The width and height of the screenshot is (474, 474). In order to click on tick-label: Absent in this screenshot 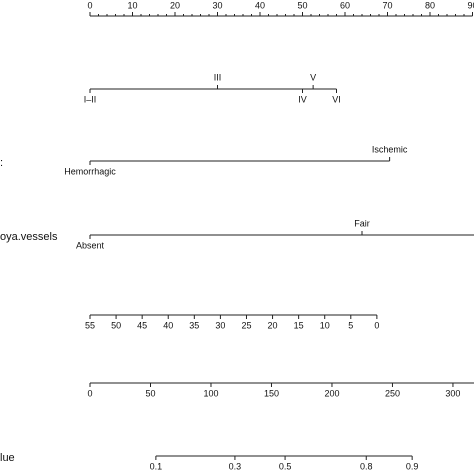, I will do `click(90, 245)`.